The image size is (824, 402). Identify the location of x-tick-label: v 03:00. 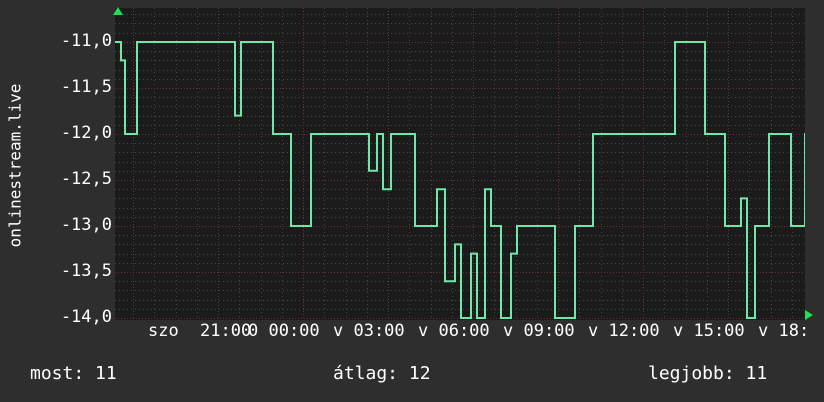
(369, 331).